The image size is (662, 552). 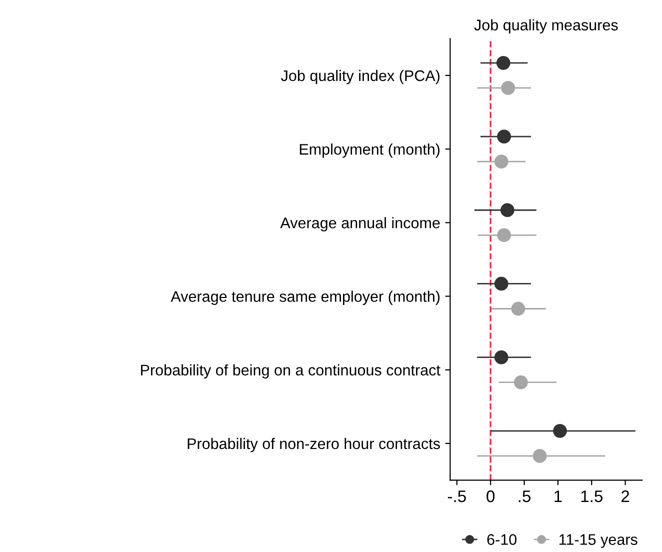 What do you see at coordinates (360, 77) in the screenshot?
I see `y-tick-label: Job quality index (PCA)` at bounding box center [360, 77].